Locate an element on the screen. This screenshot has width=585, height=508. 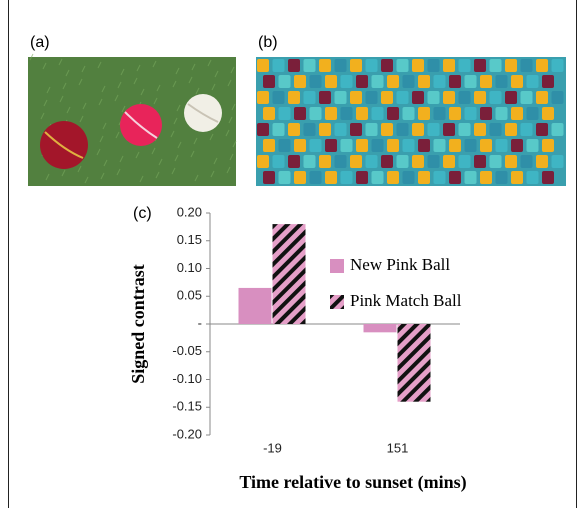
y-tick-label: -0.15 is located at coordinates (187, 406).